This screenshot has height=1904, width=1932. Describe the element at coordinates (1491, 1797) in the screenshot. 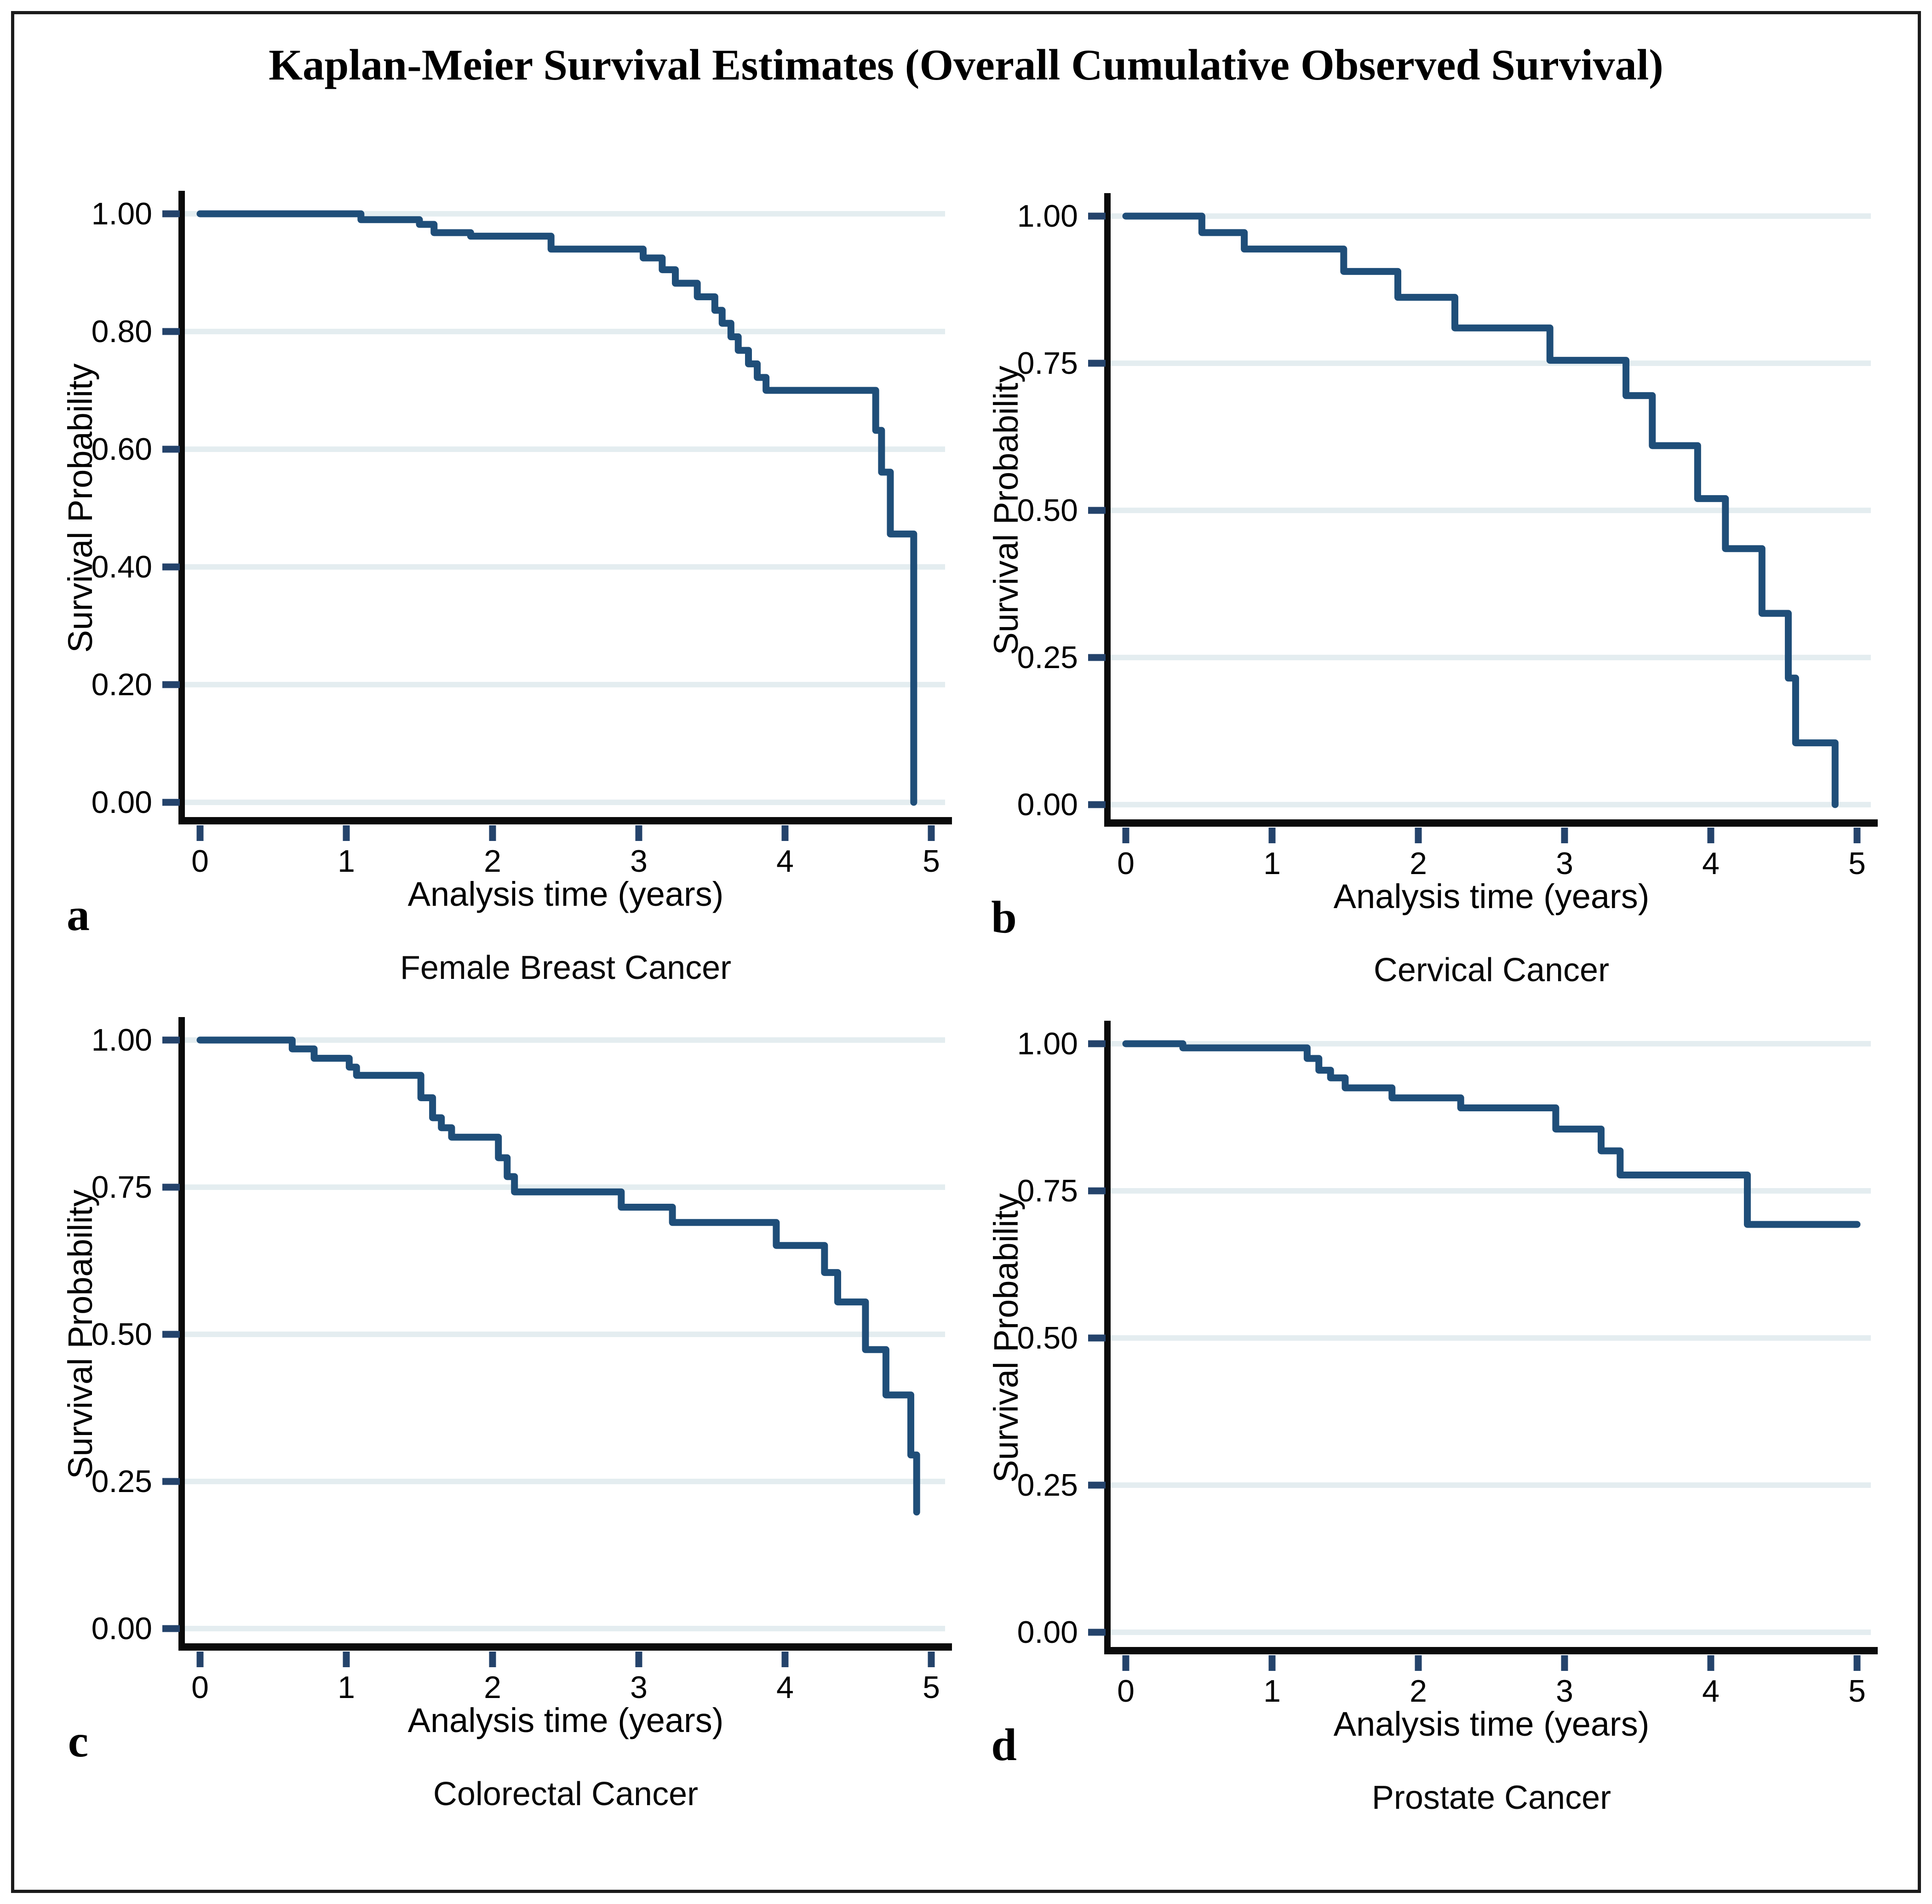

I see `panel-subtitle: Prostate Cancer` at that location.